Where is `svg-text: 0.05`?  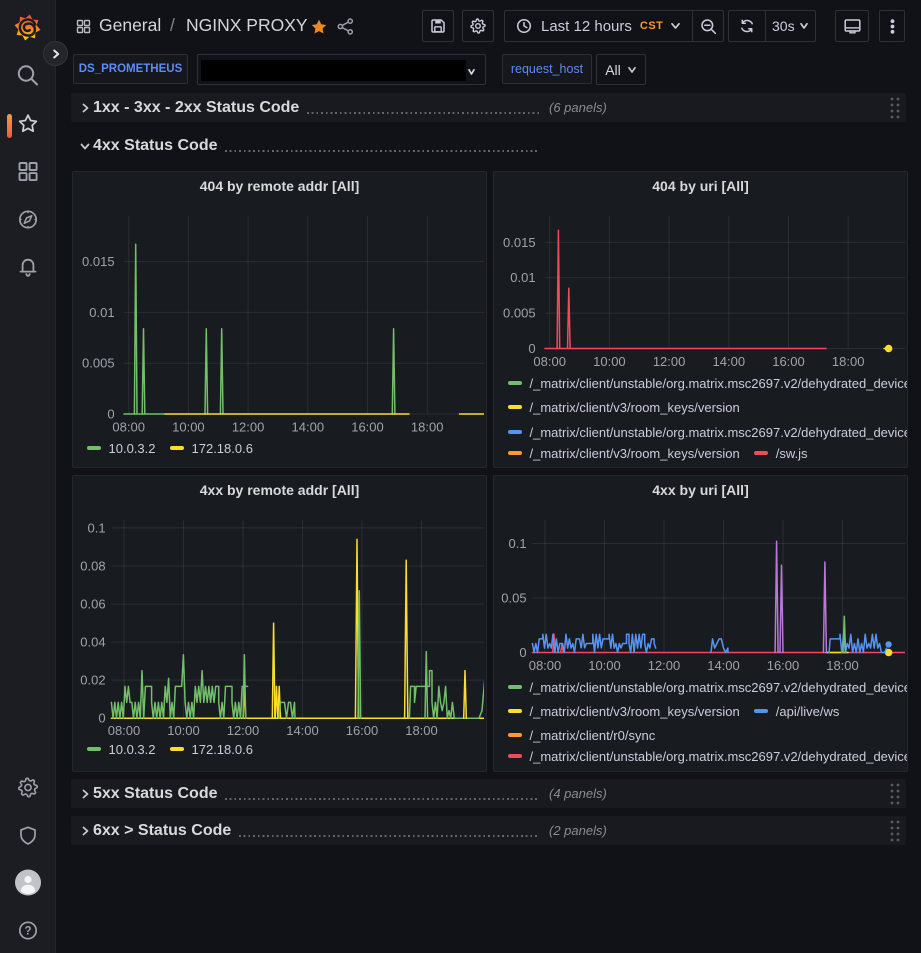
svg-text: 0.05 is located at coordinates (513, 598).